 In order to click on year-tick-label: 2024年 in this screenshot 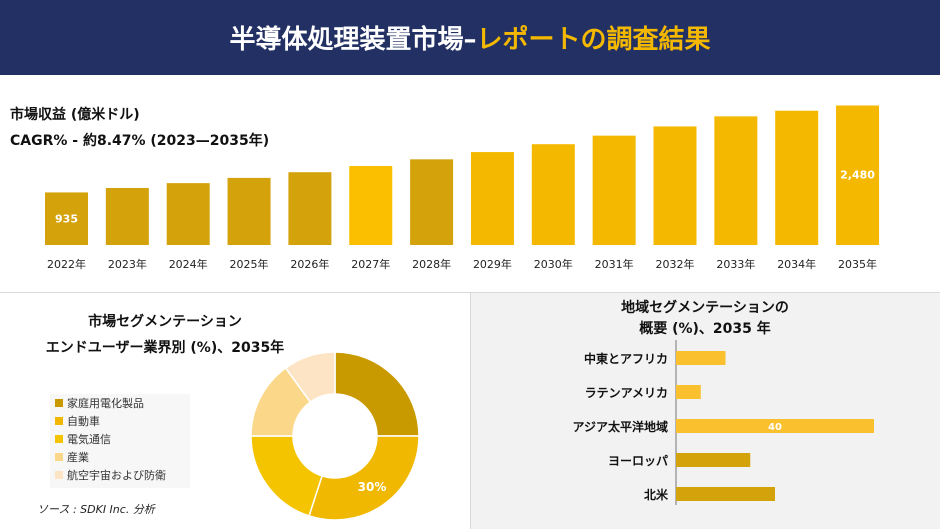, I will do `click(188, 264)`.